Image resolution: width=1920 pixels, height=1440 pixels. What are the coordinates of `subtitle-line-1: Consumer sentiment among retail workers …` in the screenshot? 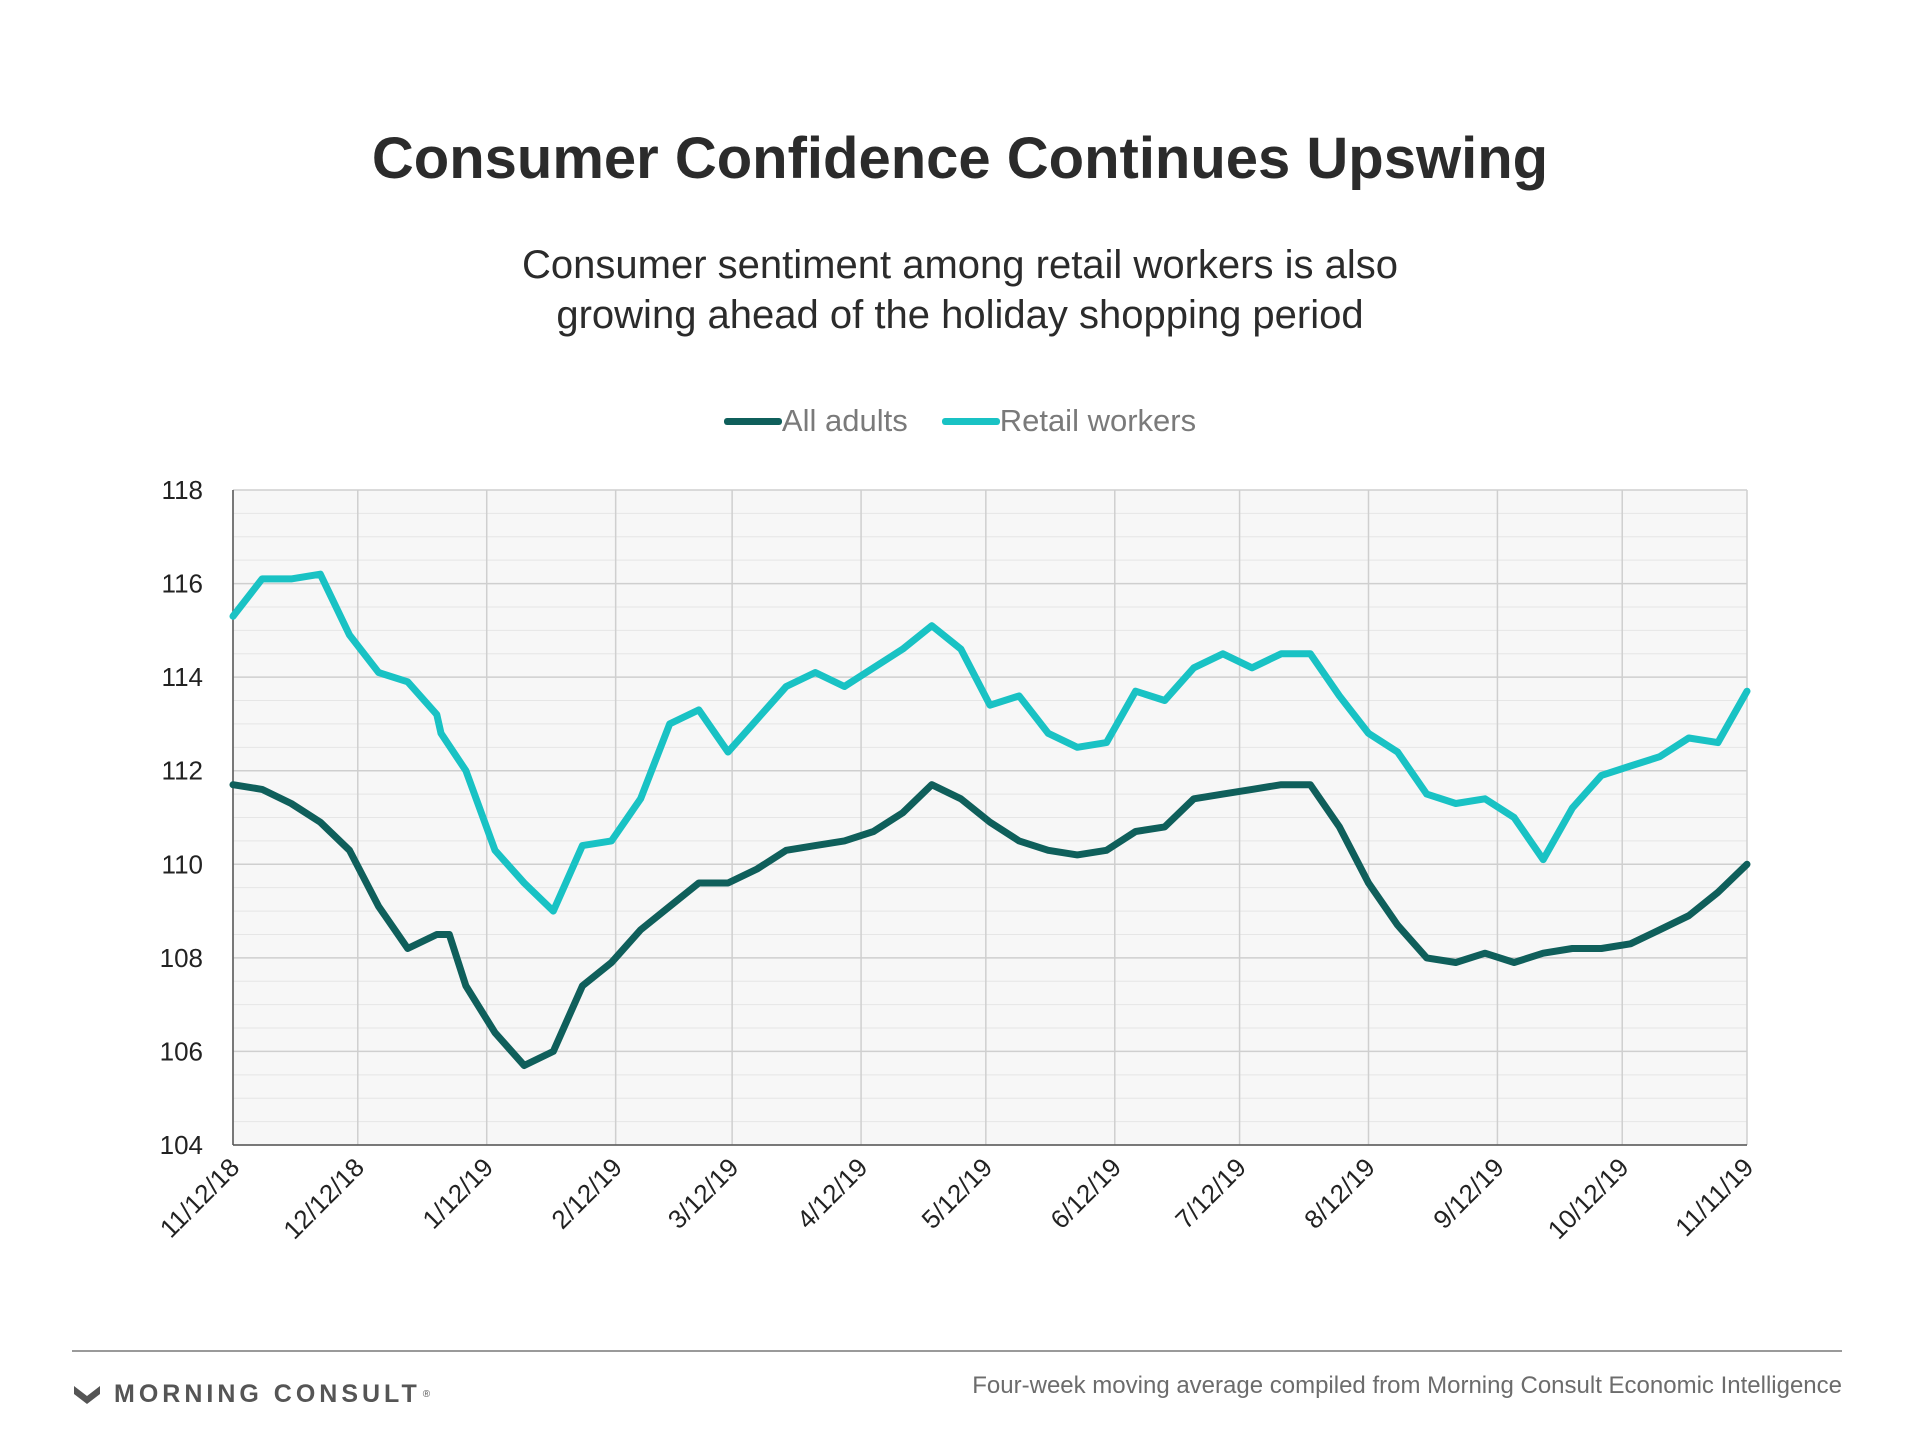 It's located at (960, 265).